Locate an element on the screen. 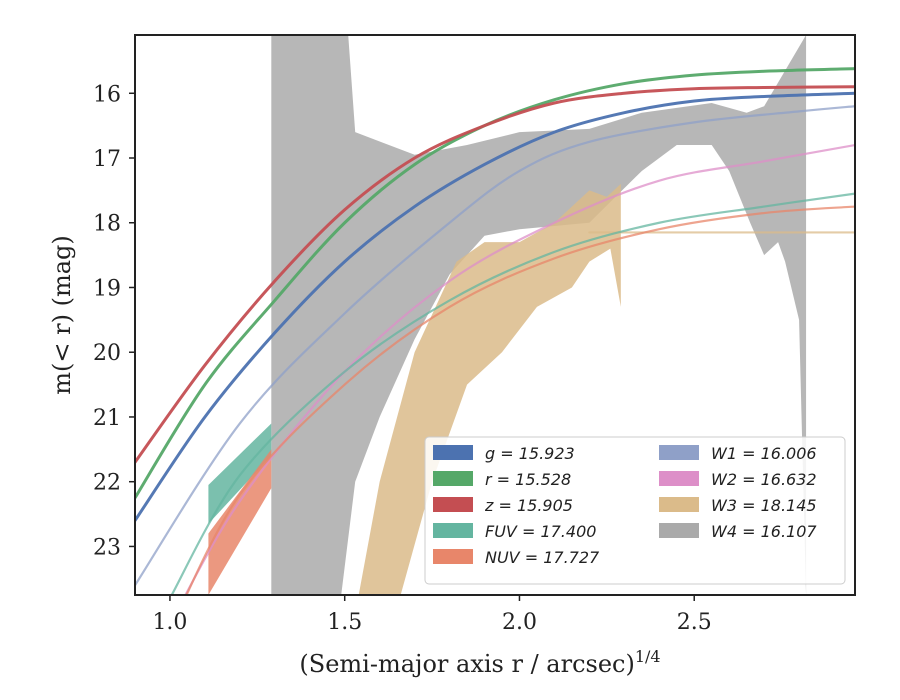 This screenshot has width=900, height=700. y-tick-label: 16 is located at coordinates (107, 94).